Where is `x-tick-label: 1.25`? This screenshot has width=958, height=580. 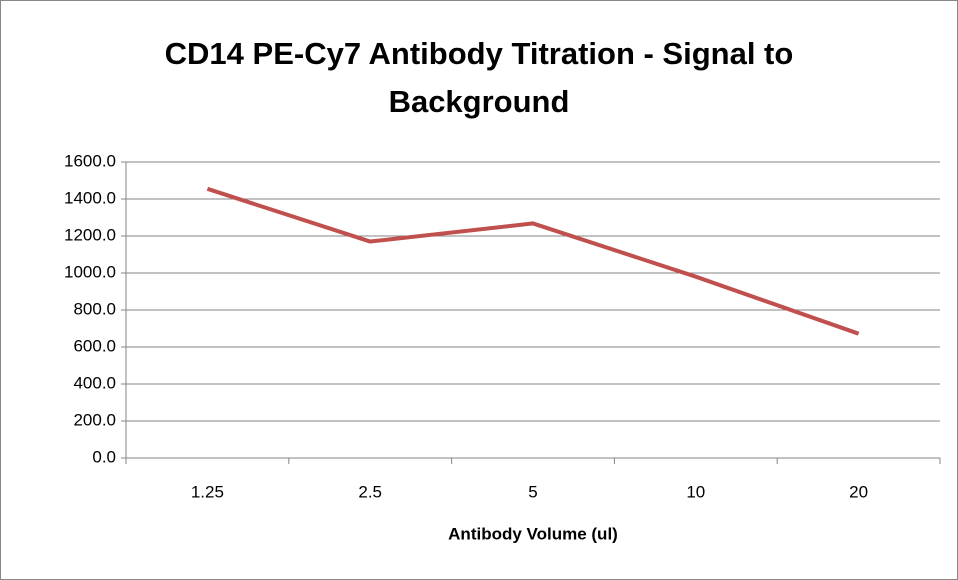
x-tick-label: 1.25 is located at coordinates (207, 491).